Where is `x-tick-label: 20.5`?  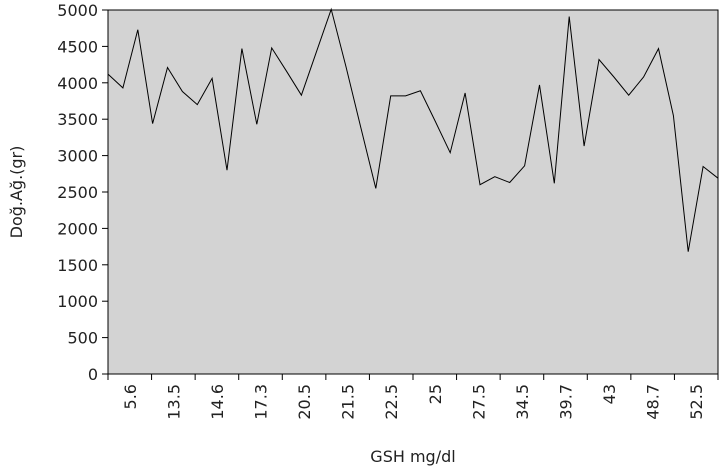 x-tick-label: 20.5 is located at coordinates (304, 402).